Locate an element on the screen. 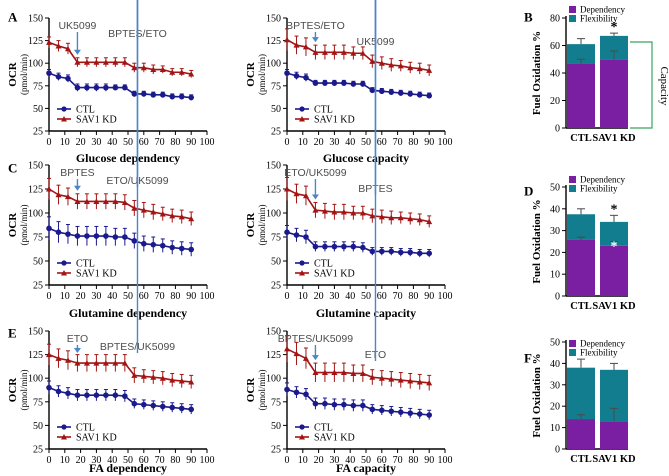 The image size is (669, 476). legend-label: Flexibility is located at coordinates (599, 353).